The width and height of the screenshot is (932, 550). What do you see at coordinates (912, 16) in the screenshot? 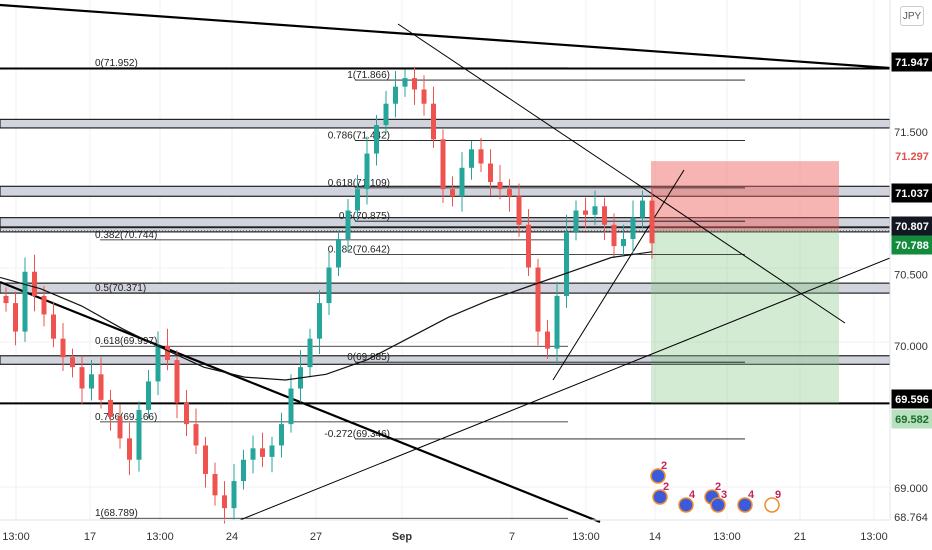
I see `currency-button: JPY` at bounding box center [912, 16].